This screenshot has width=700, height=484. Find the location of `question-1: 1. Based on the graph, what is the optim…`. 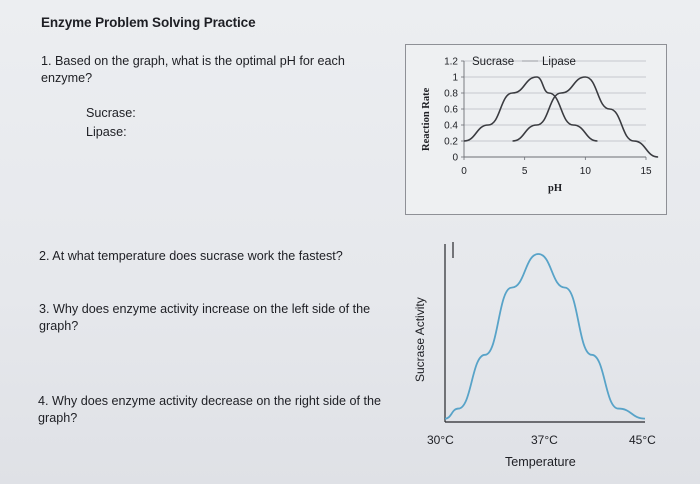

question-1: 1. Based on the graph, what is the optim… is located at coordinates (193, 69).